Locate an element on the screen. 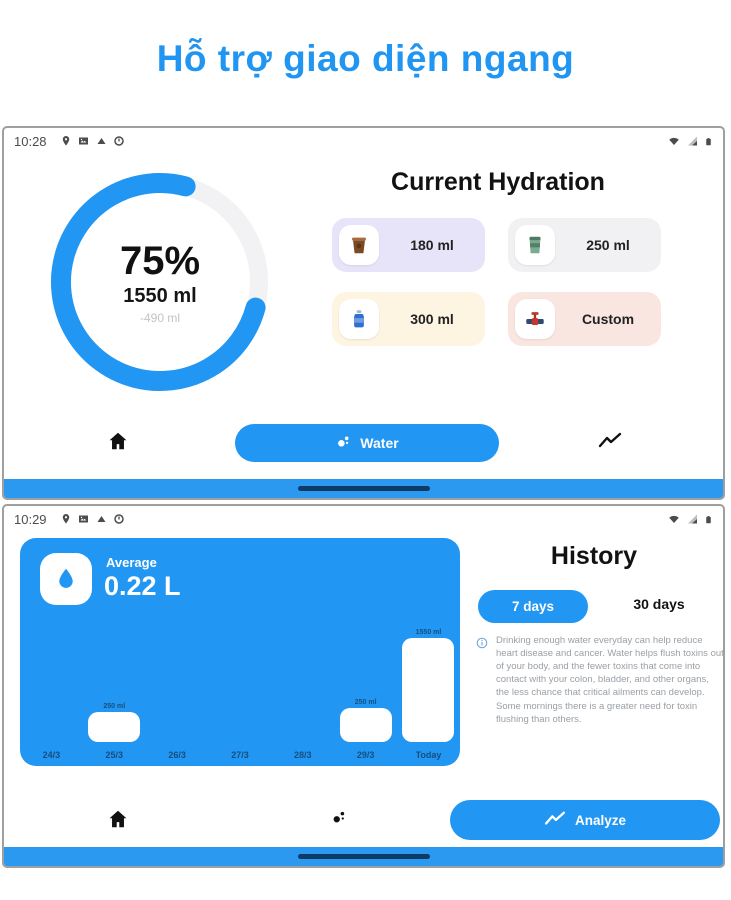  drink-button-label: 180 ml is located at coordinates (432, 245).